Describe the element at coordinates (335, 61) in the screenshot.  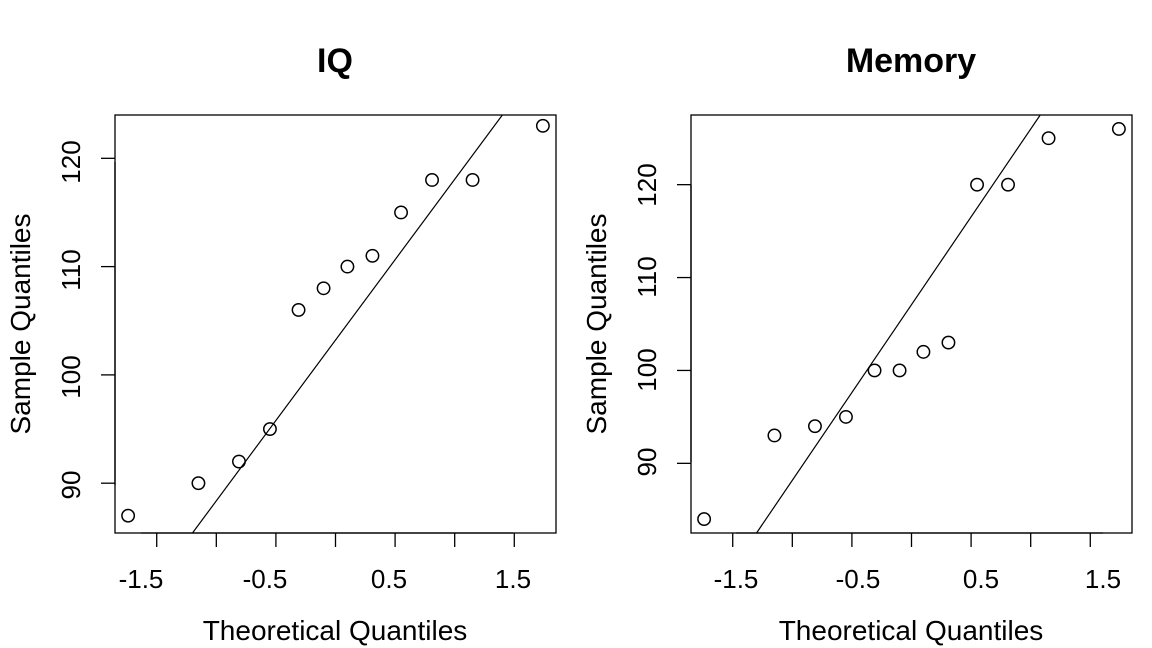
I see `chart-title: IQ` at that location.